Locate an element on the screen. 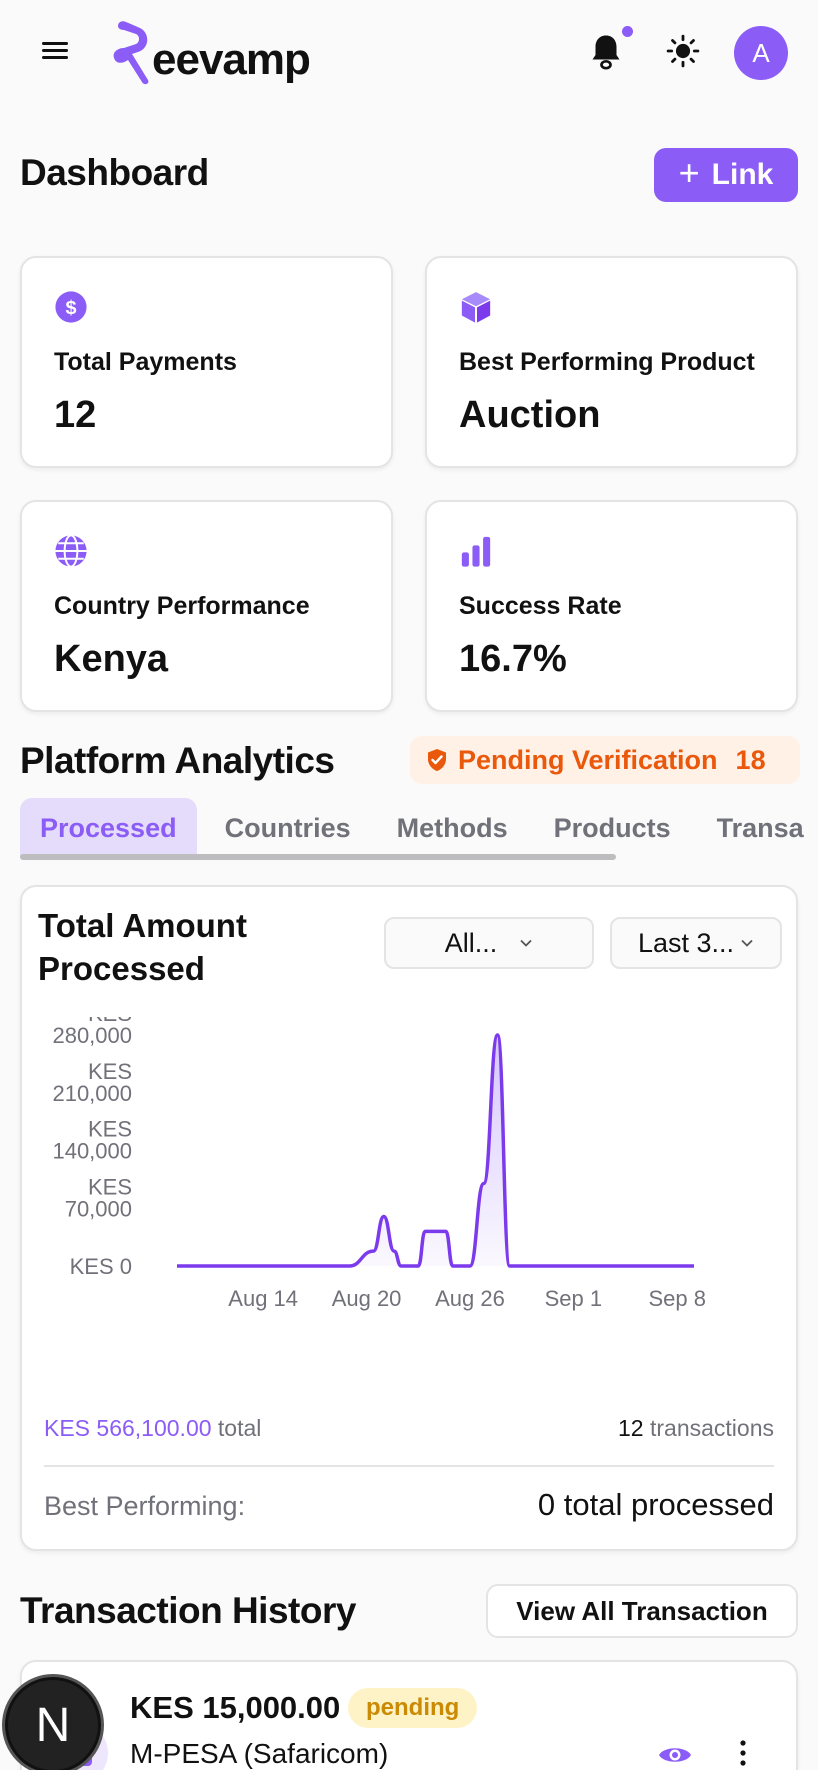  x-tick-label: Aug 14 is located at coordinates (263, 1298).